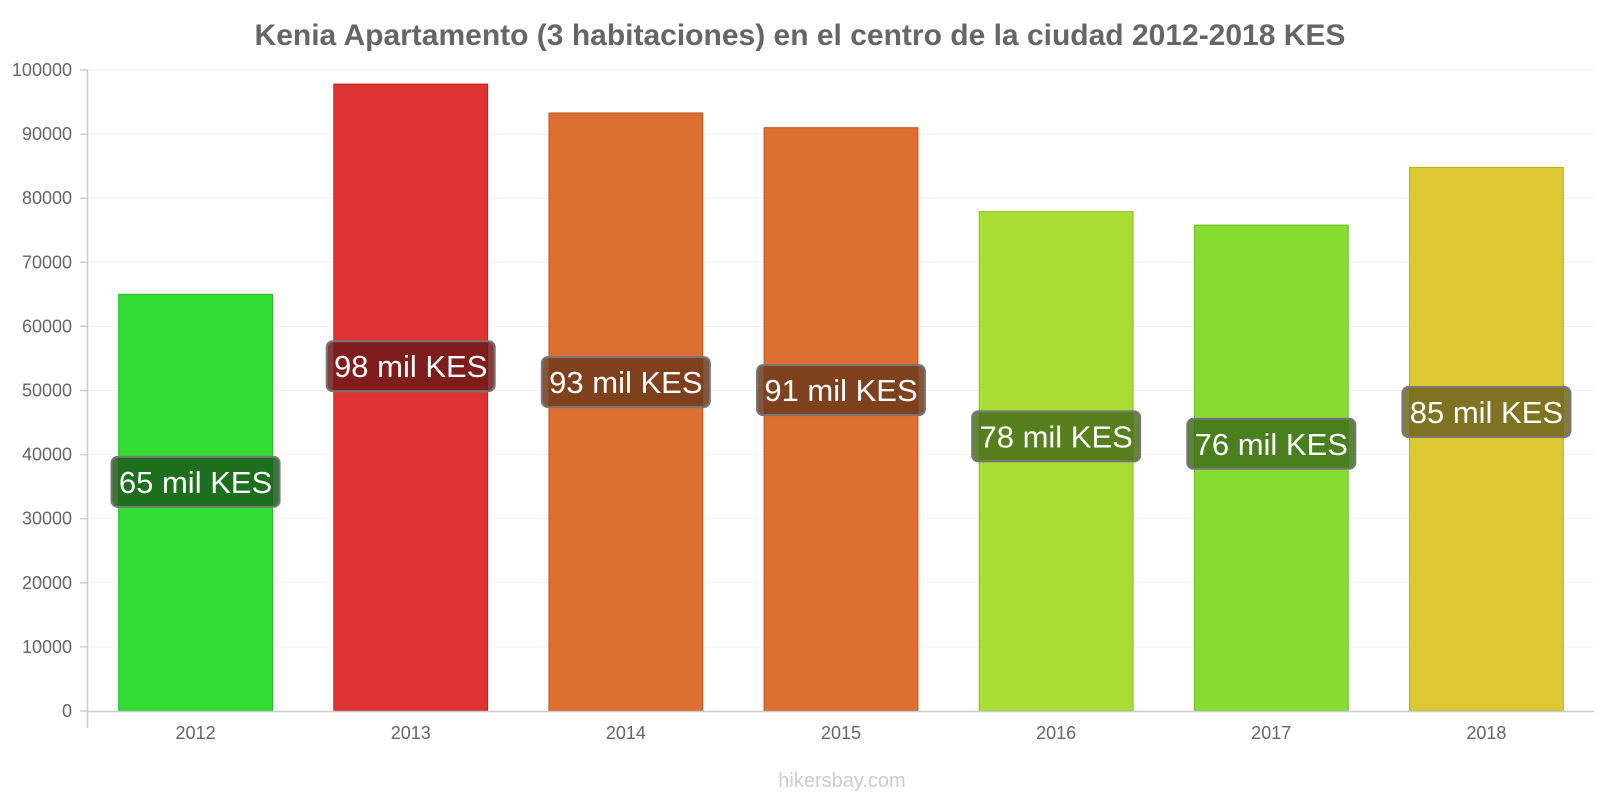  I want to click on y-tick-label: 90000, so click(47, 134).